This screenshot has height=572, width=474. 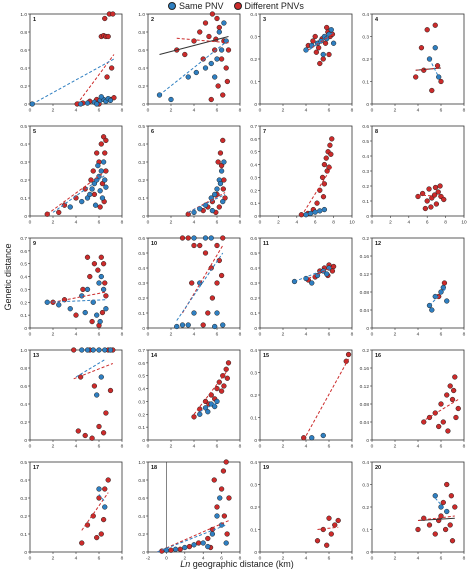 I want to click on legend: Same PNV Different PNVs, so click(x=241, y=5).